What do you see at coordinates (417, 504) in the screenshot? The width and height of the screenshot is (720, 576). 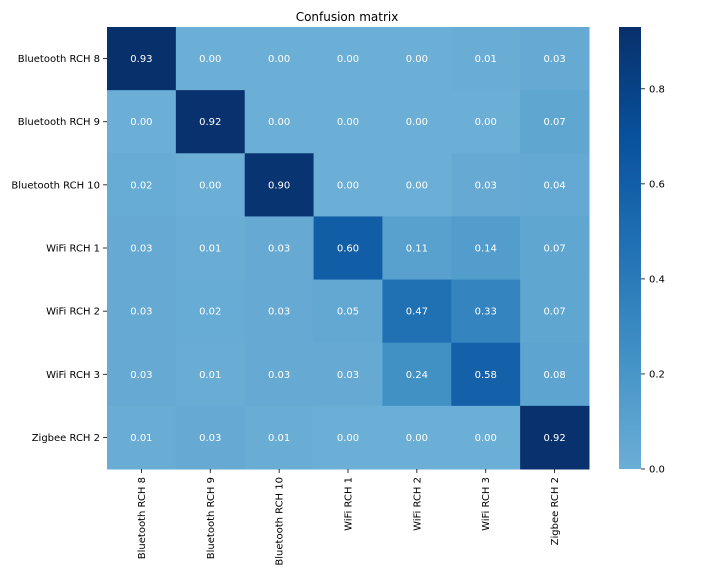 I see `column-tick-label: WiFi RCH 2` at bounding box center [417, 504].